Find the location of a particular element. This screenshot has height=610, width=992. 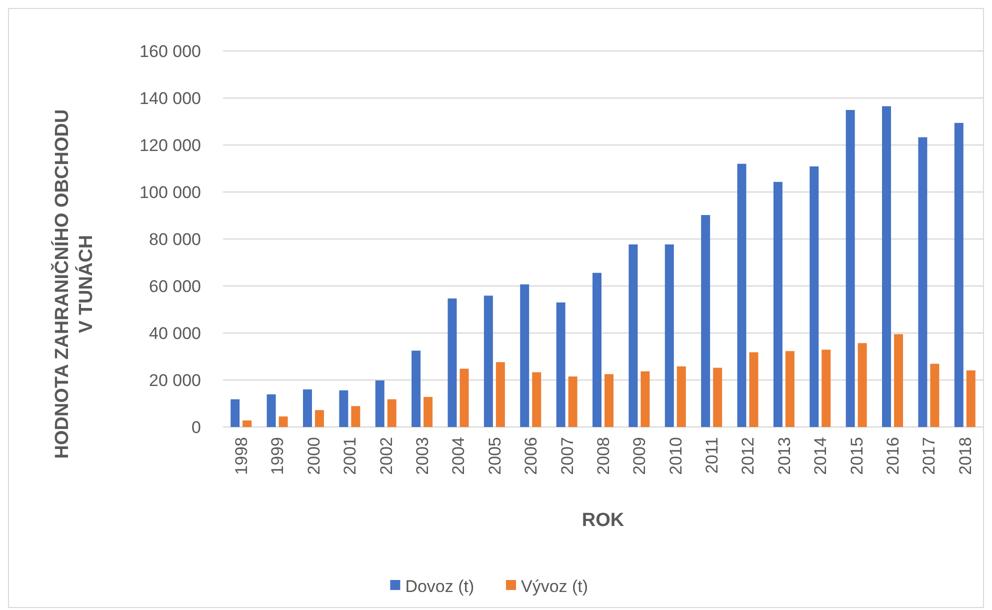

x-tick-label: 2010 is located at coordinates (676, 456).